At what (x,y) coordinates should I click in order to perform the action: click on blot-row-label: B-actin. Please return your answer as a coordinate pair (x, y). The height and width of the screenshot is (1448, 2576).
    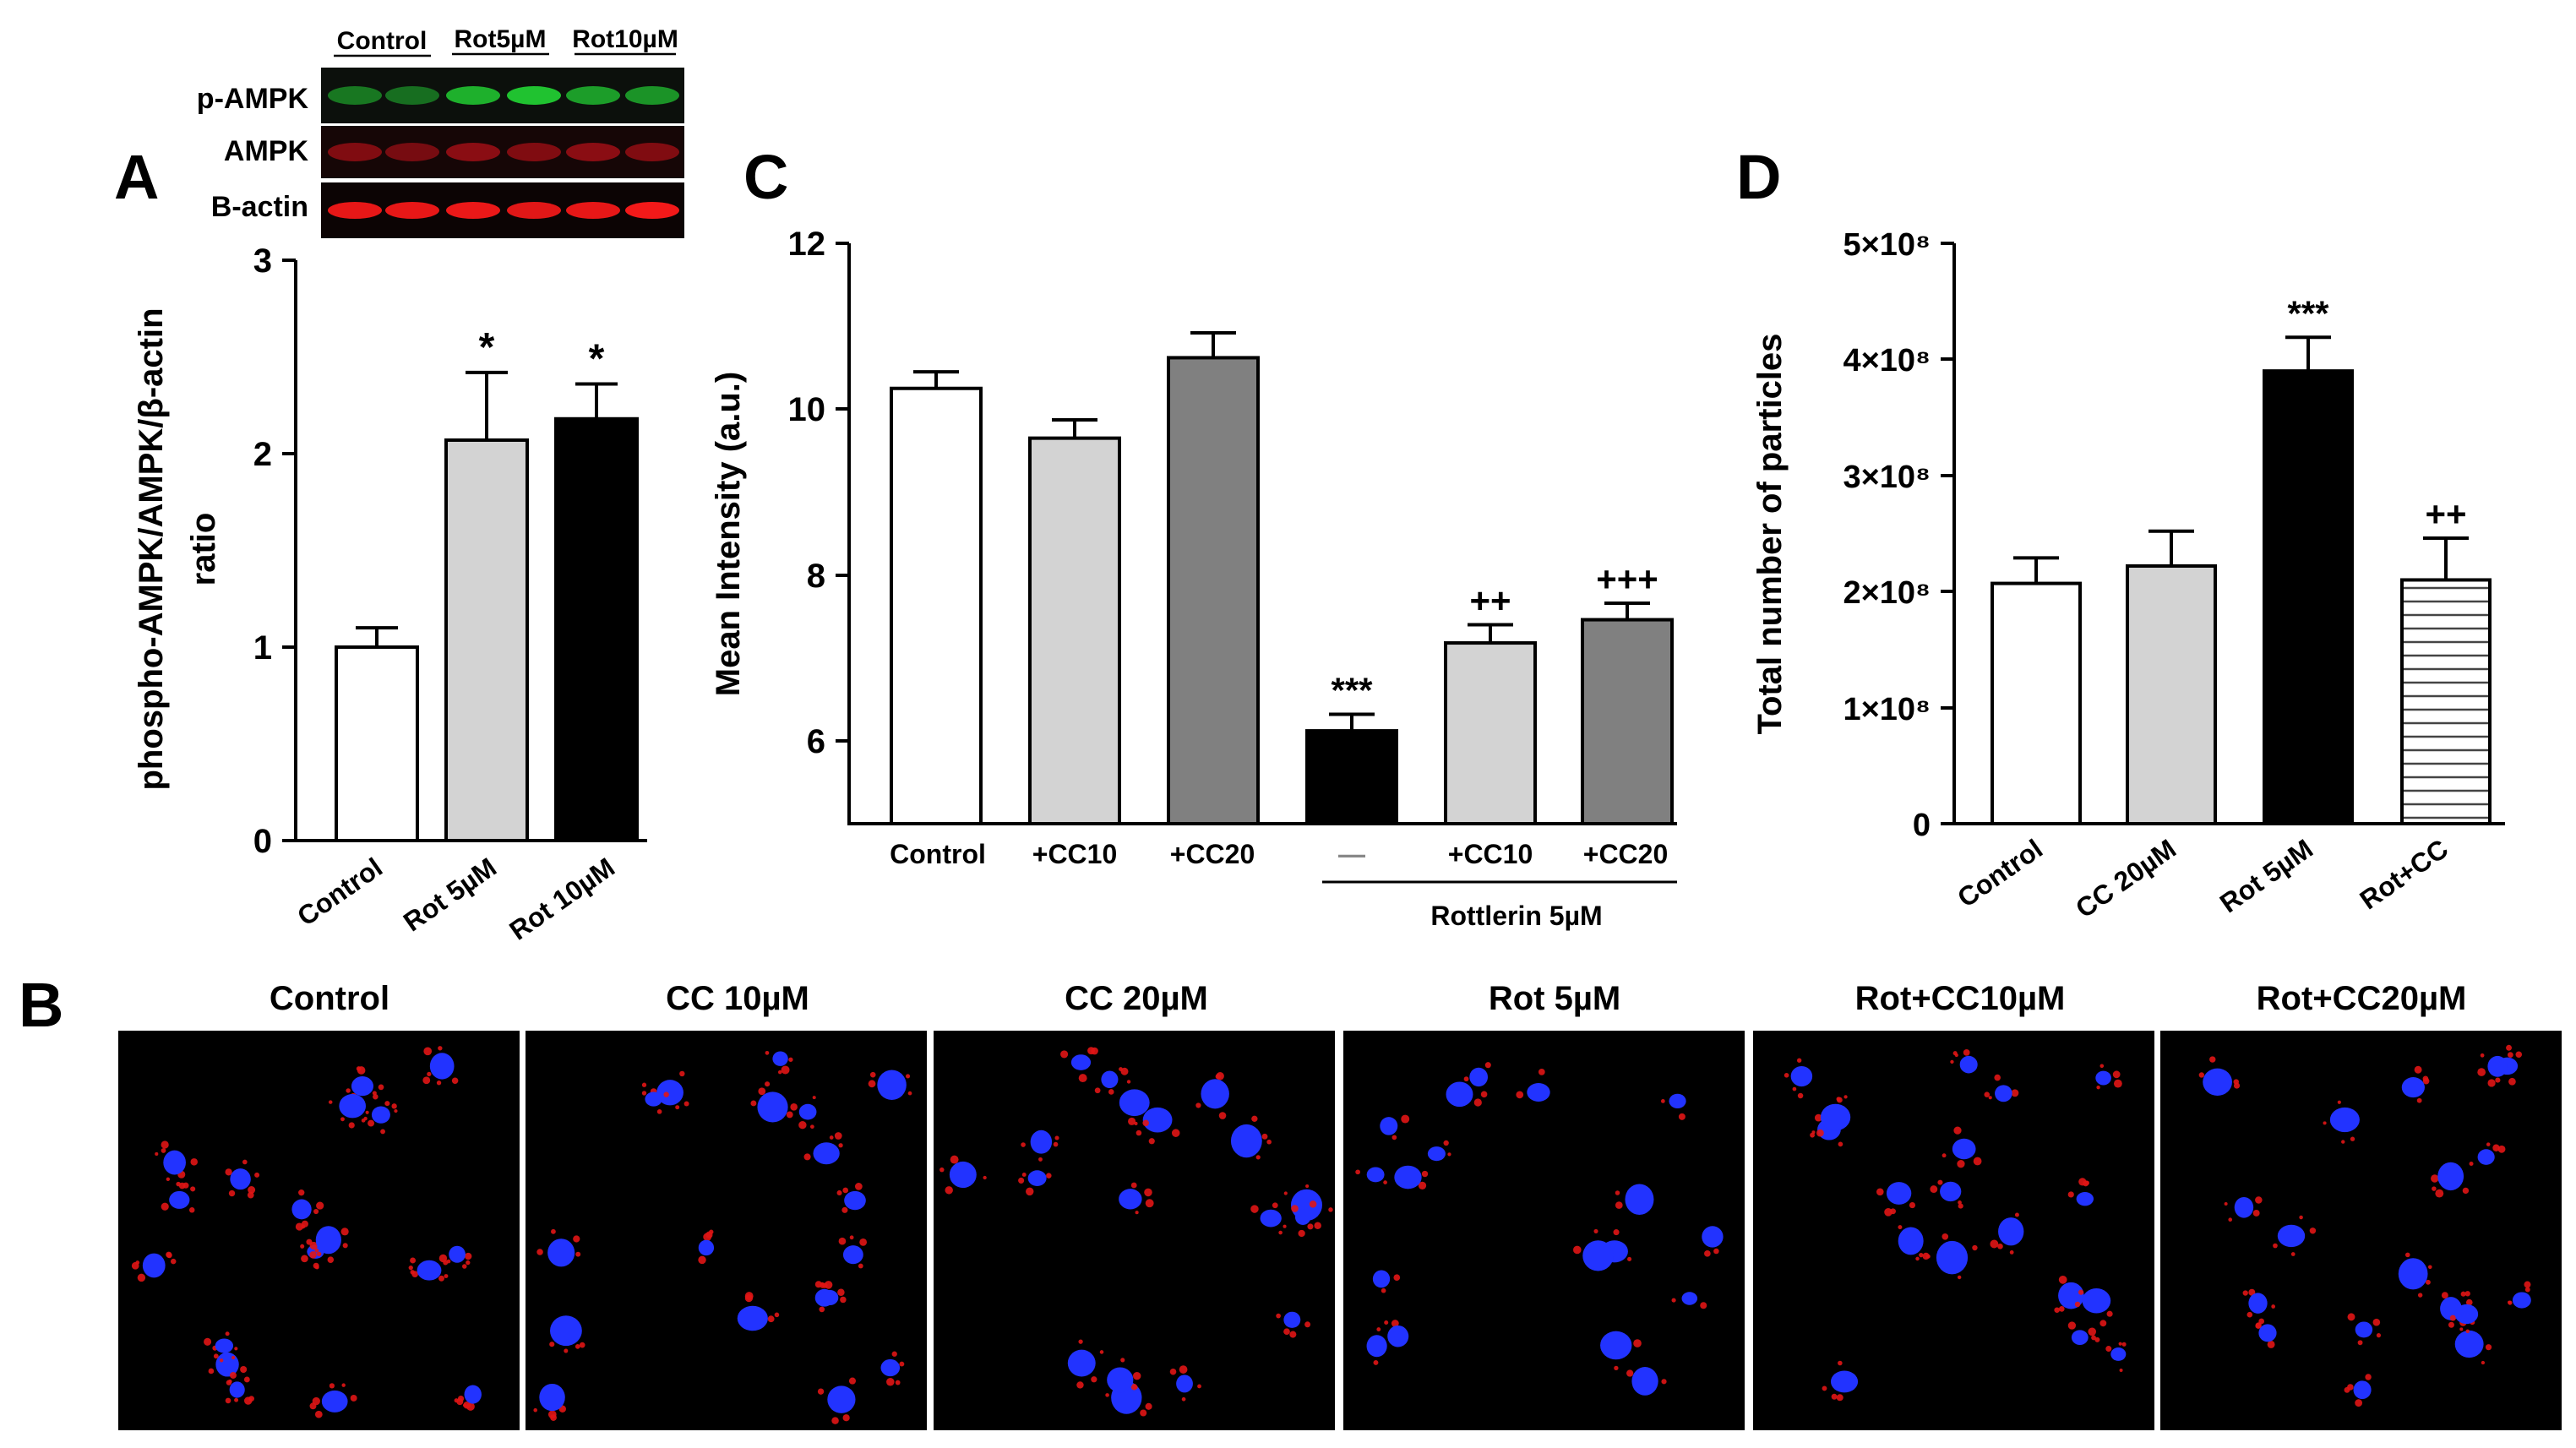
    Looking at the image, I should click on (259, 207).